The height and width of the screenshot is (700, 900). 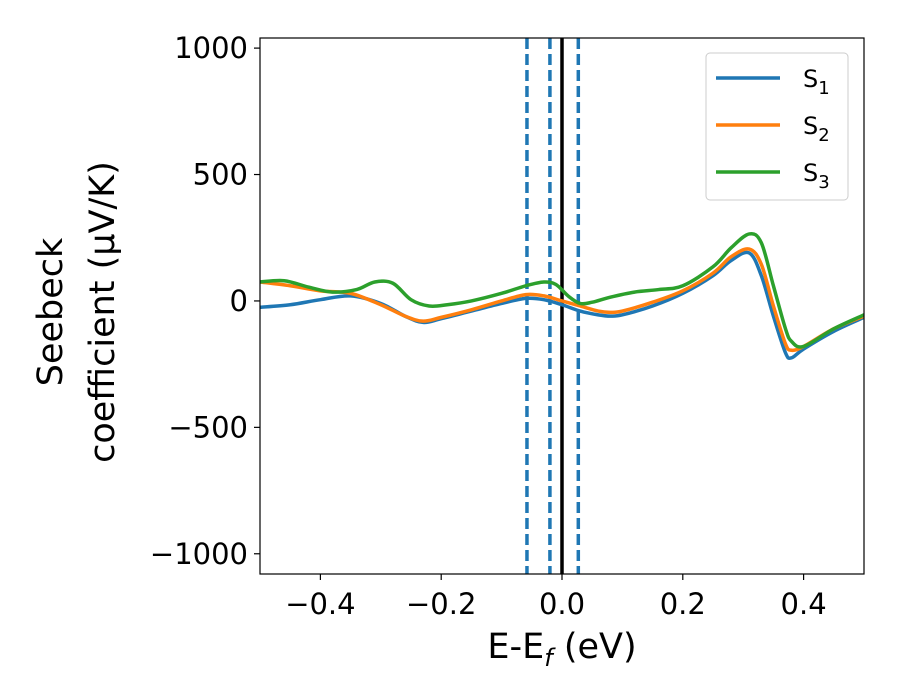 I want to click on legend-label-s2: S2, so click(x=816, y=129).